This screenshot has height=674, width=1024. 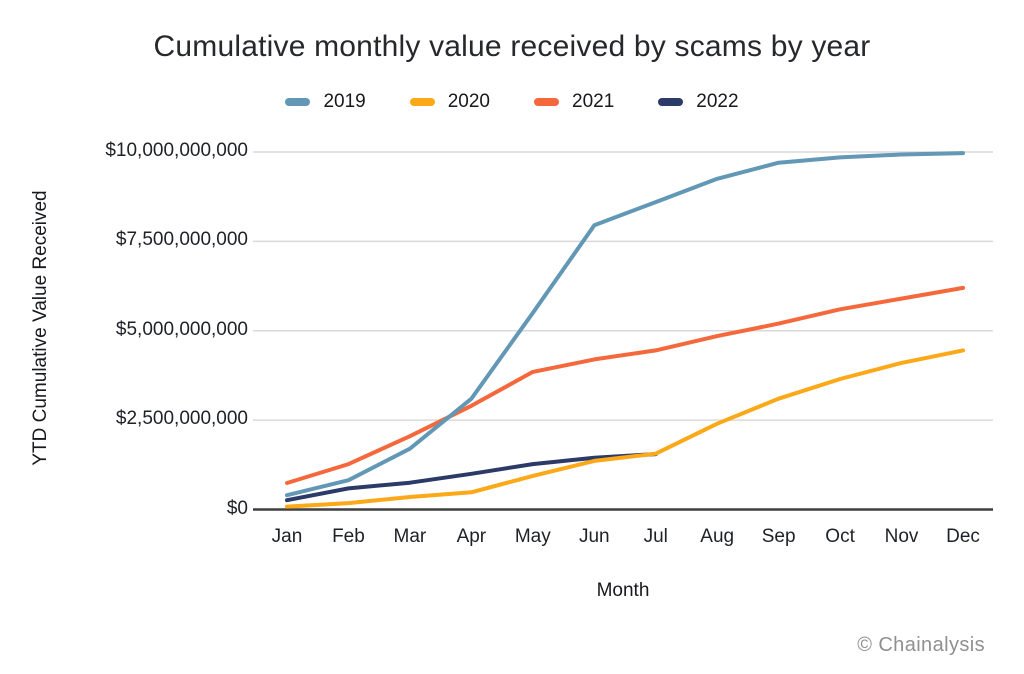 I want to click on legend-item-2022: 2022, so click(x=698, y=102).